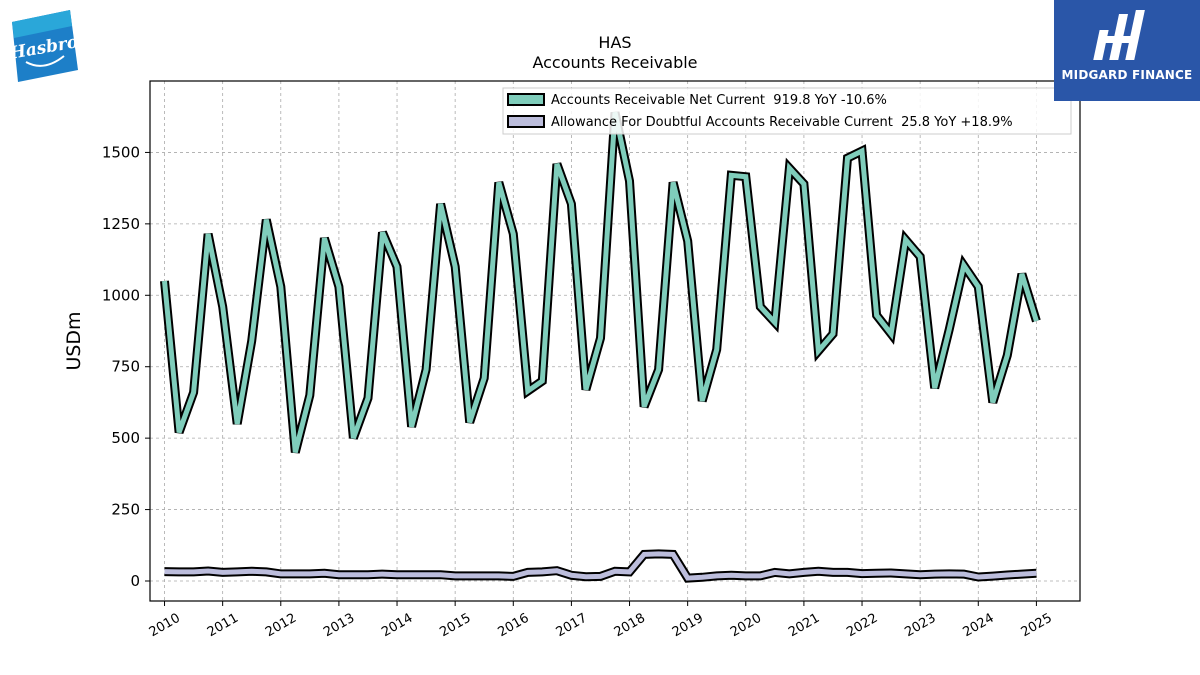 Image resolution: width=1200 pixels, height=675 pixels. What do you see at coordinates (526, 121) in the screenshot?
I see `legend-swatch-allowance` at bounding box center [526, 121].